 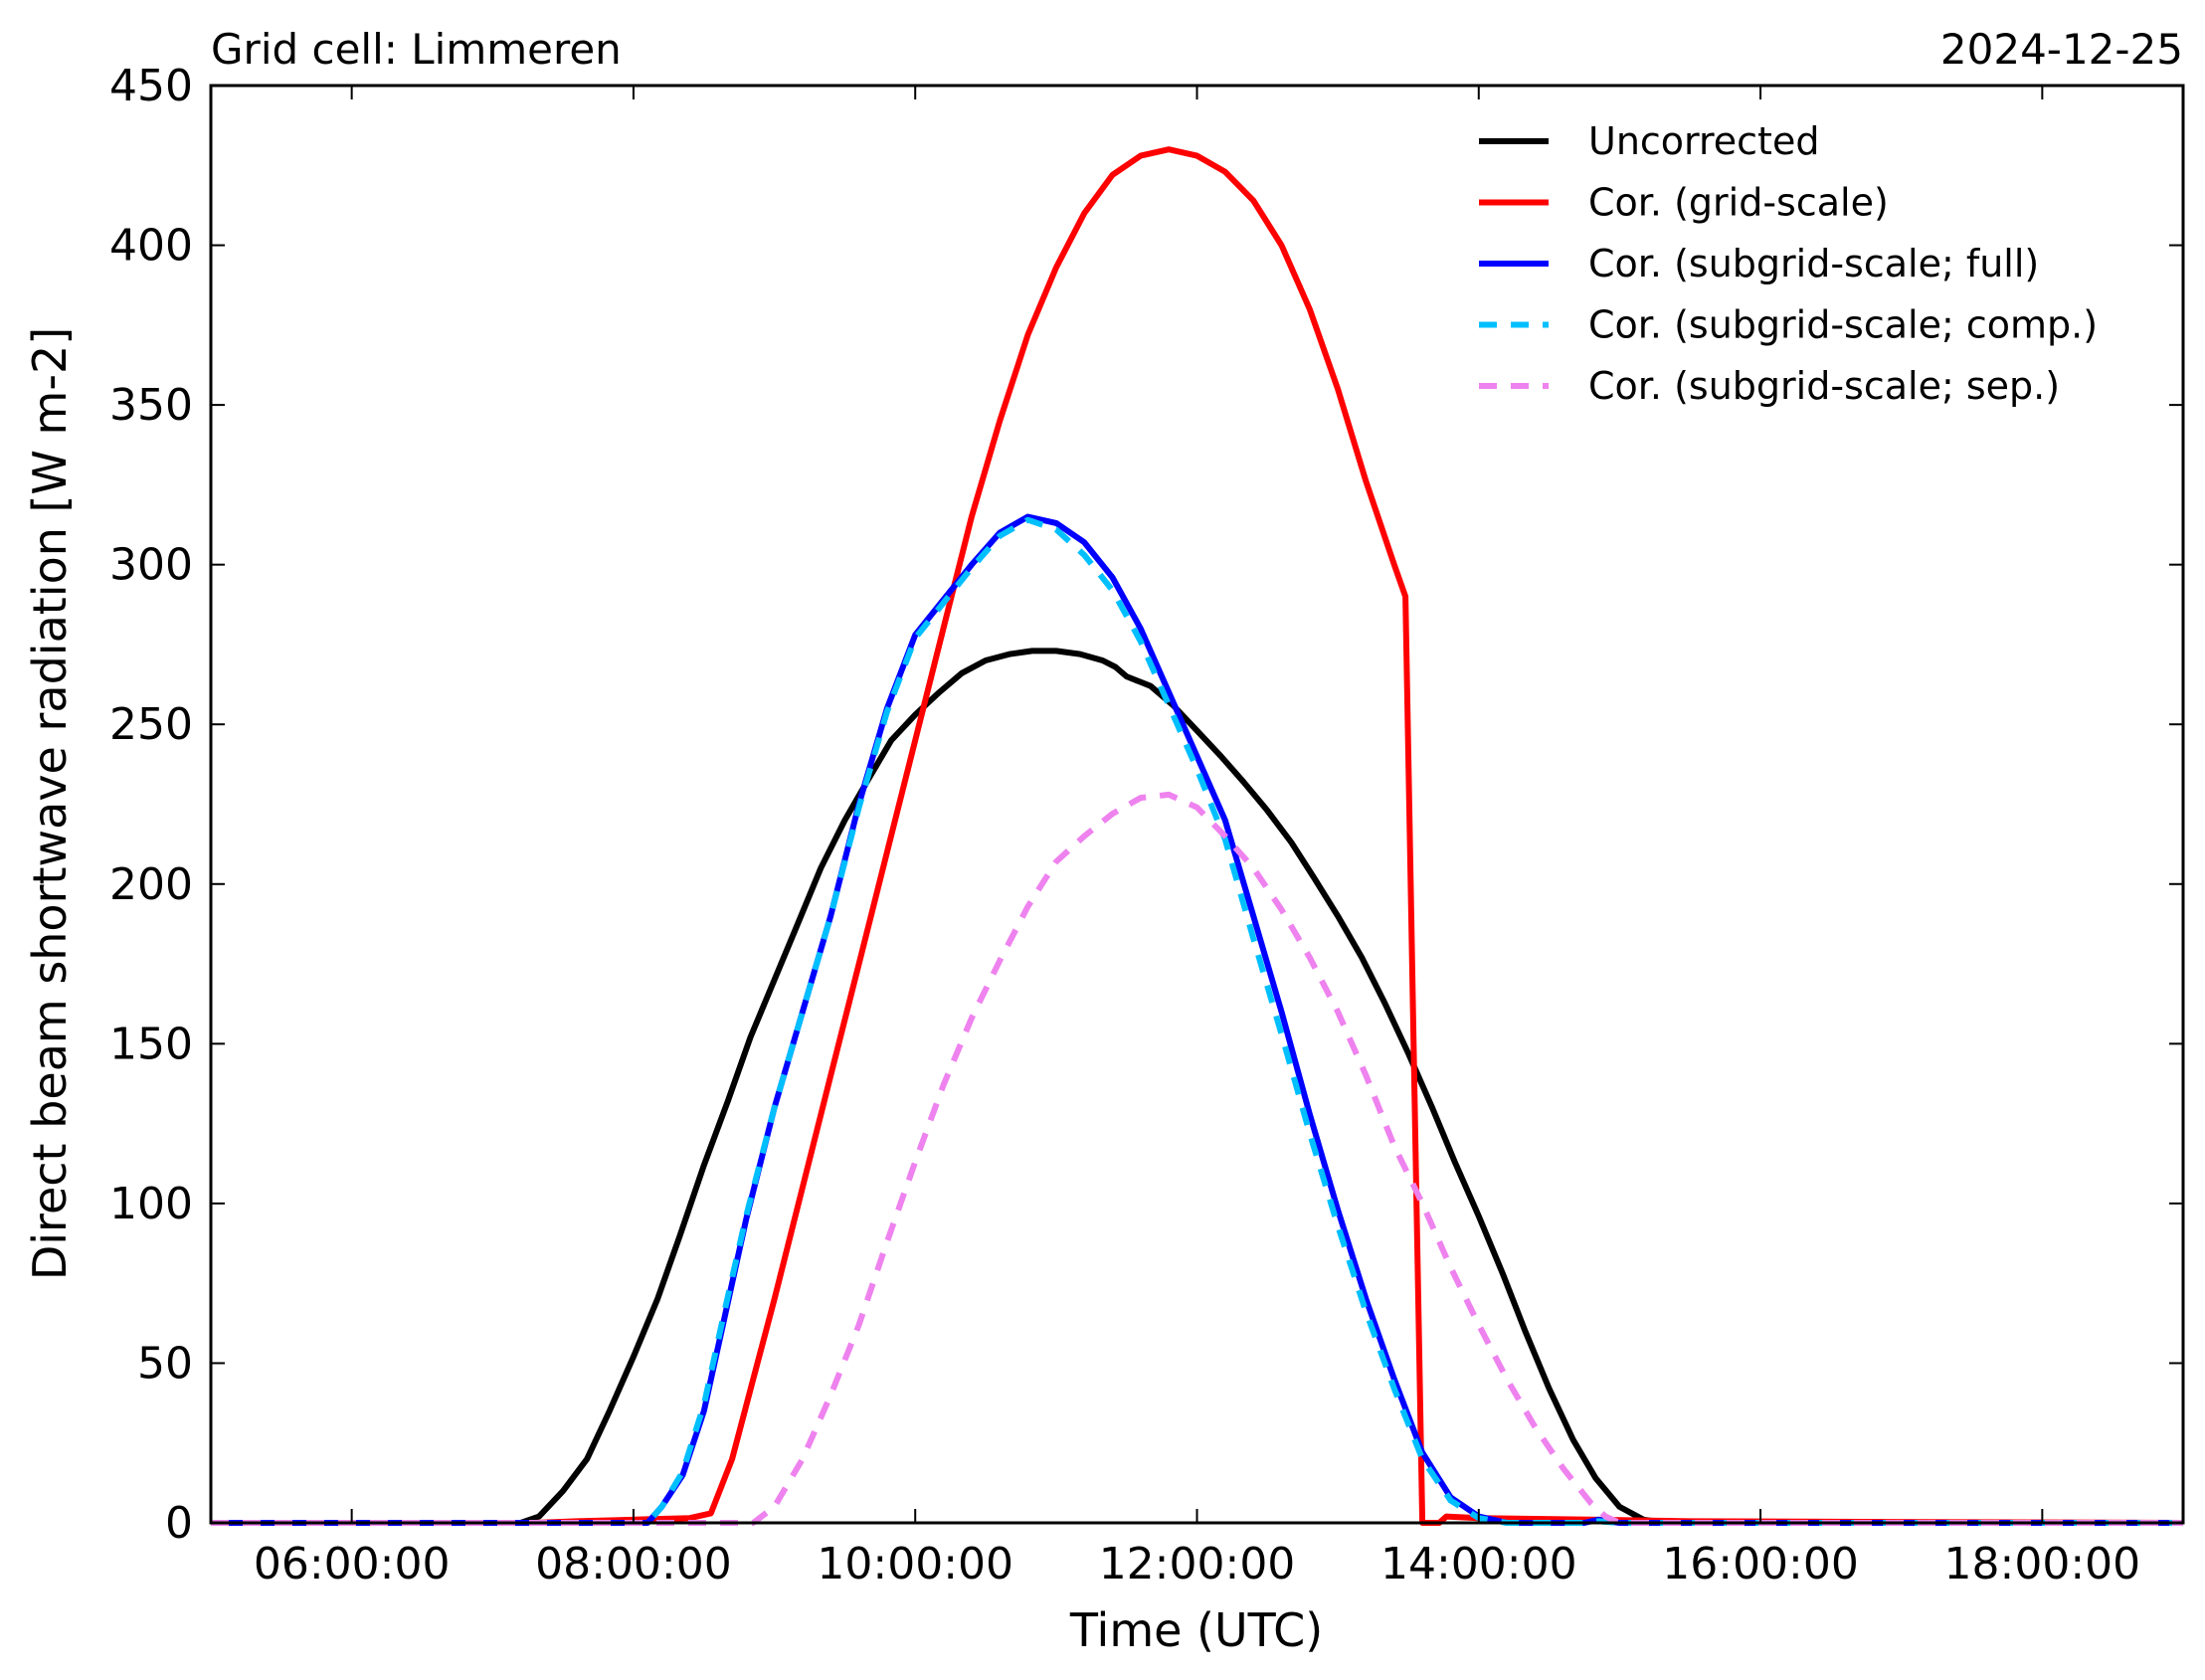 I want to click on y-tick-label-1: 50, so click(x=165, y=1363).